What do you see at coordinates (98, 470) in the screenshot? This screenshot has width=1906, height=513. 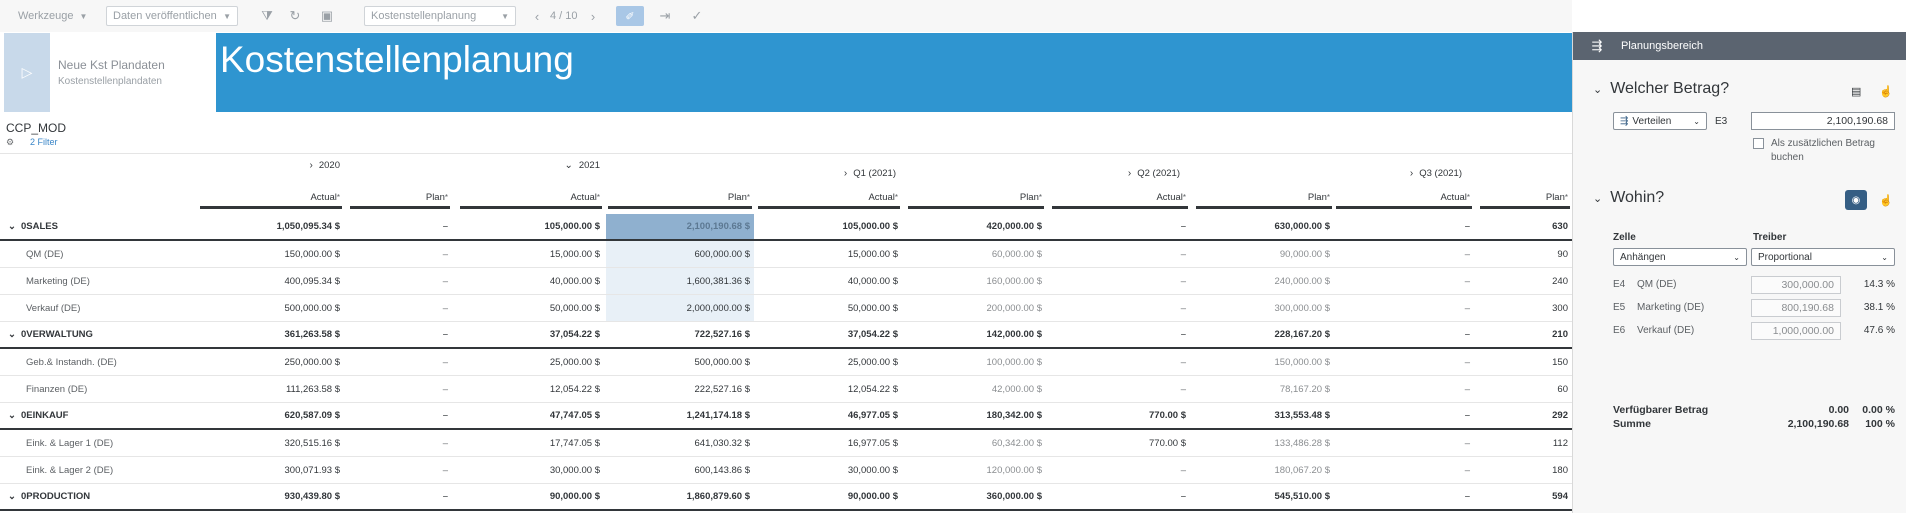 I see `row-label: Eink. & Lager 2 (DE)` at bounding box center [98, 470].